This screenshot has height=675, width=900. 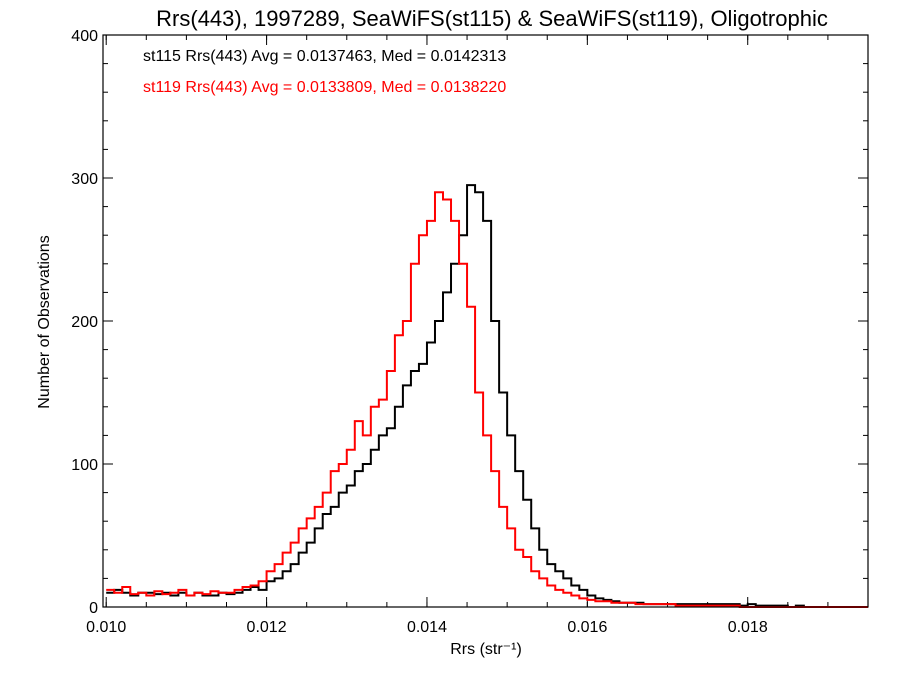 I want to click on x-tick-label: 0.012, so click(x=267, y=627).